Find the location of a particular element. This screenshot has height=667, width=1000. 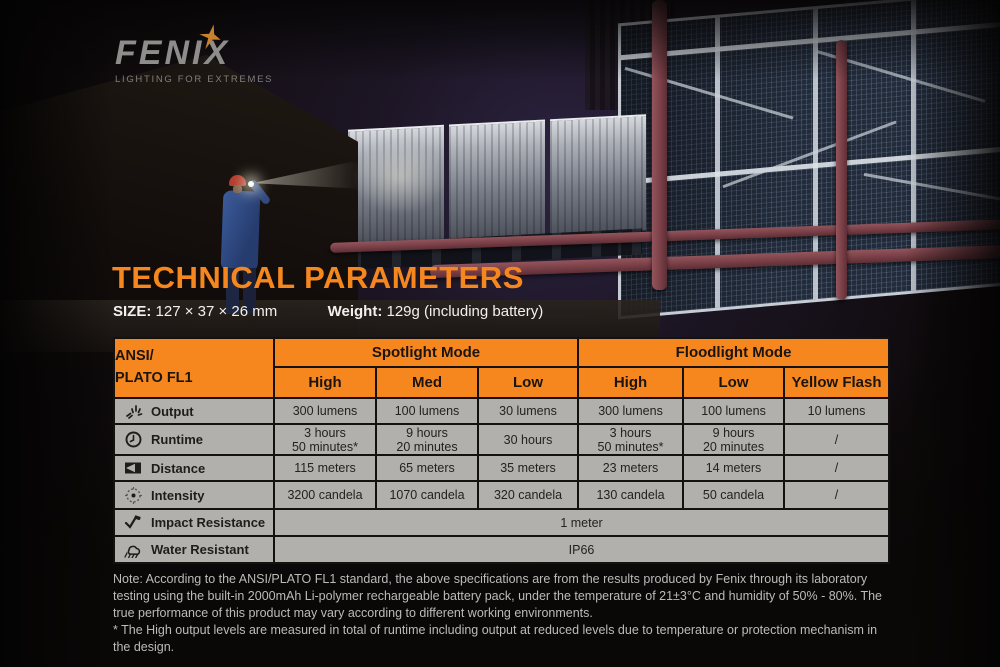

row-label: Runtime is located at coordinates (177, 439).